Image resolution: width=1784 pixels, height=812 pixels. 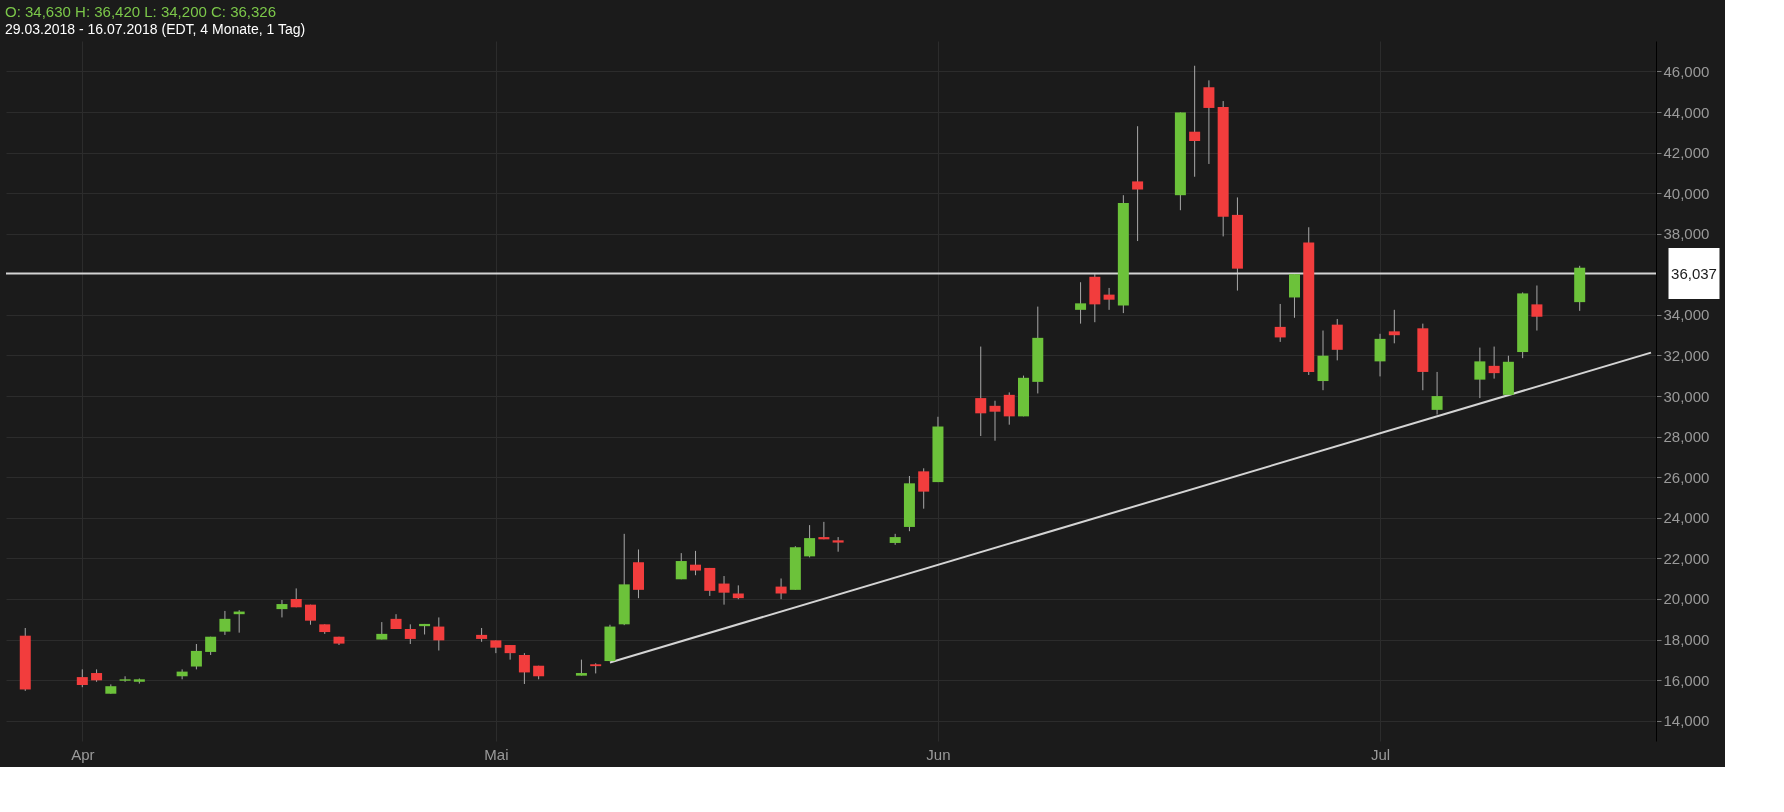 What do you see at coordinates (1686, 721) in the screenshot?
I see `y-tick-label: 14,000` at bounding box center [1686, 721].